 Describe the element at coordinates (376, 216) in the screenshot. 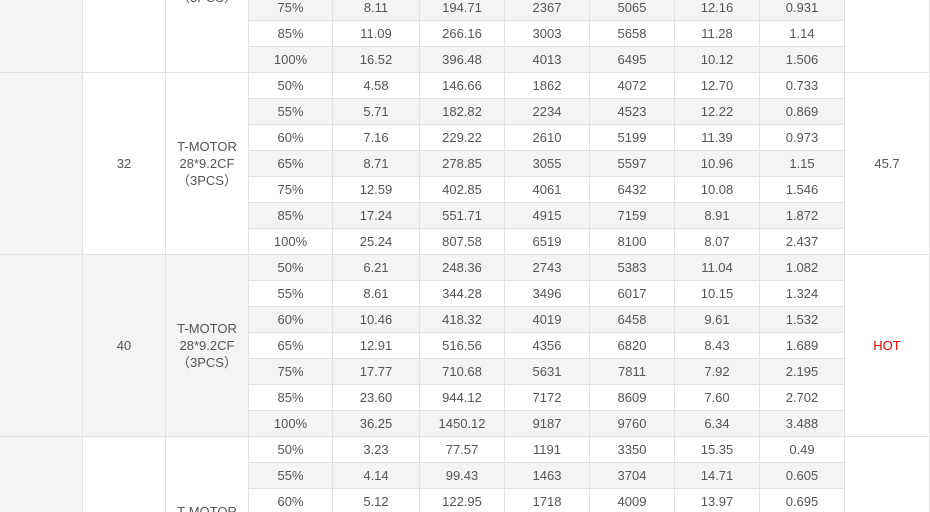

I see `value-cell: 17.24` at that location.